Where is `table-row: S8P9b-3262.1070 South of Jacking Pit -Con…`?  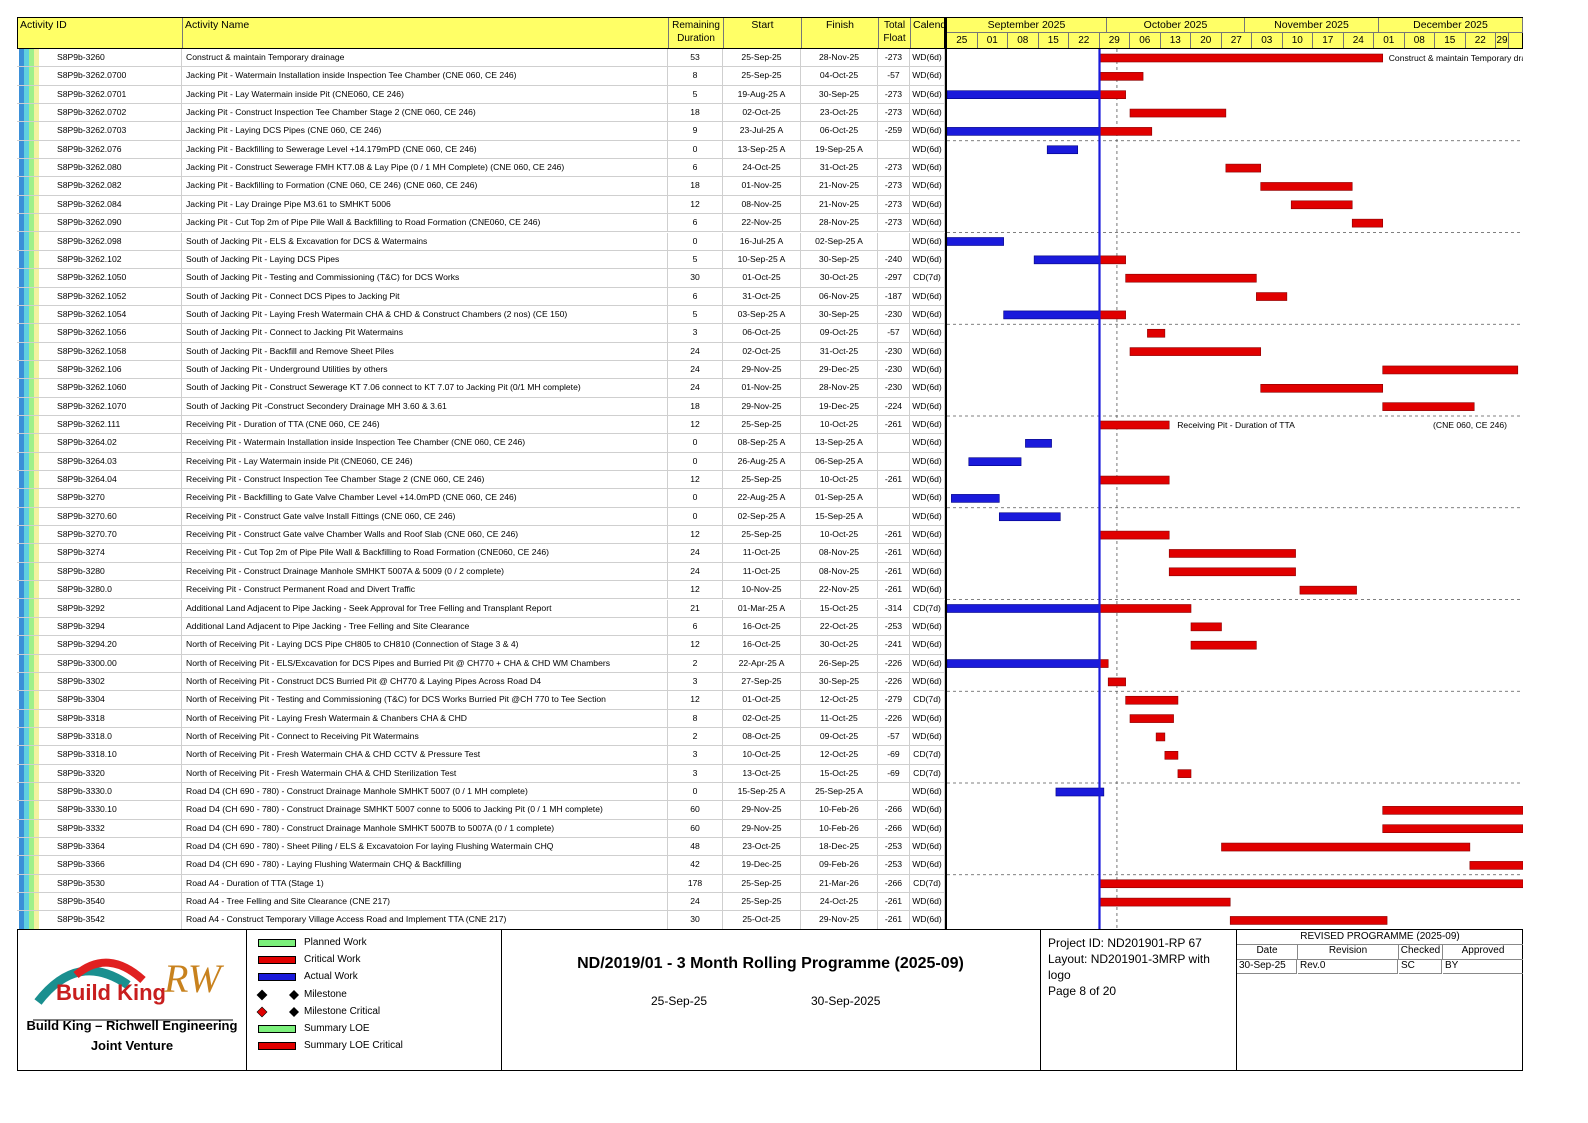 table-row: S8P9b-3262.1070 South of Jacking Pit -Con… is located at coordinates (481, 406).